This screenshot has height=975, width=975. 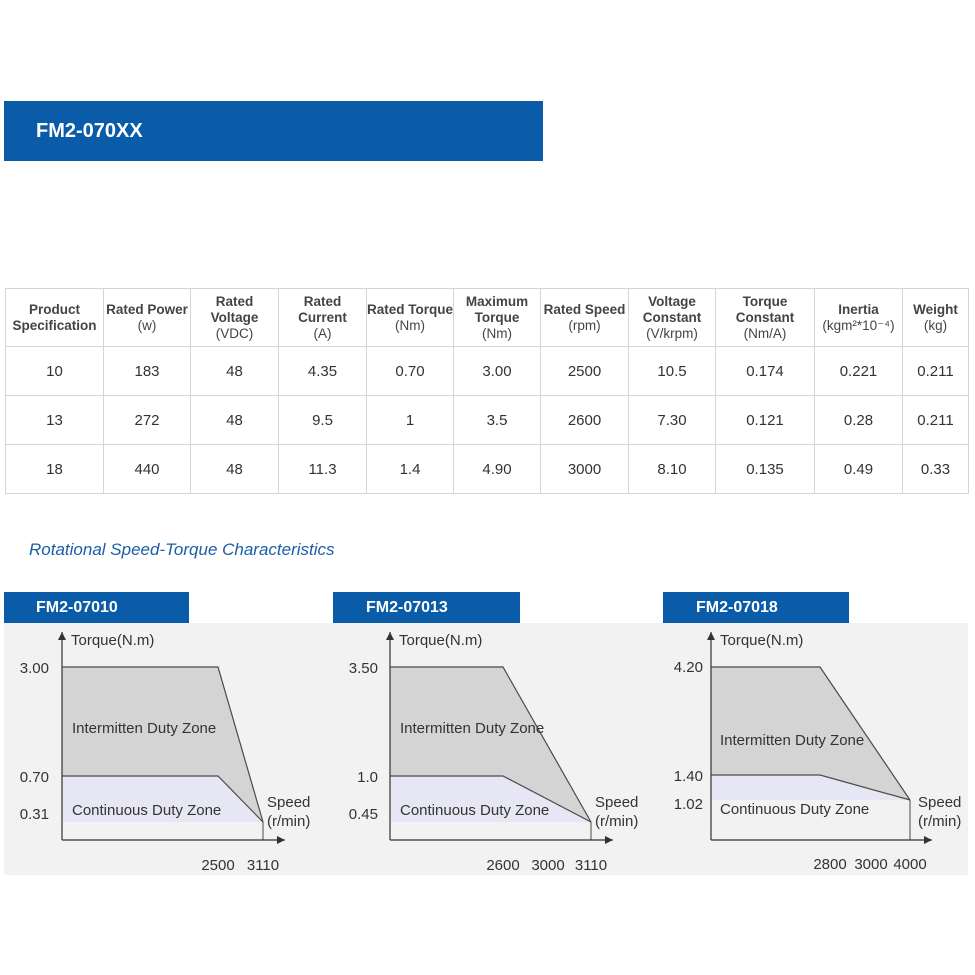 I want to click on column-header: Torque Constant (Nm/A), so click(x=765, y=317).